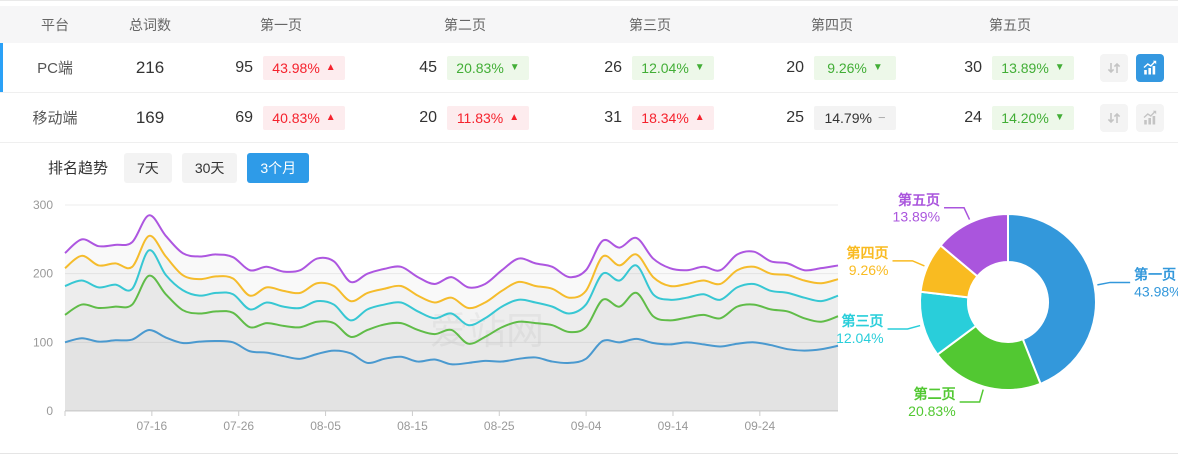  What do you see at coordinates (613, 117) in the screenshot?
I see `page3-count: 31` at bounding box center [613, 117].